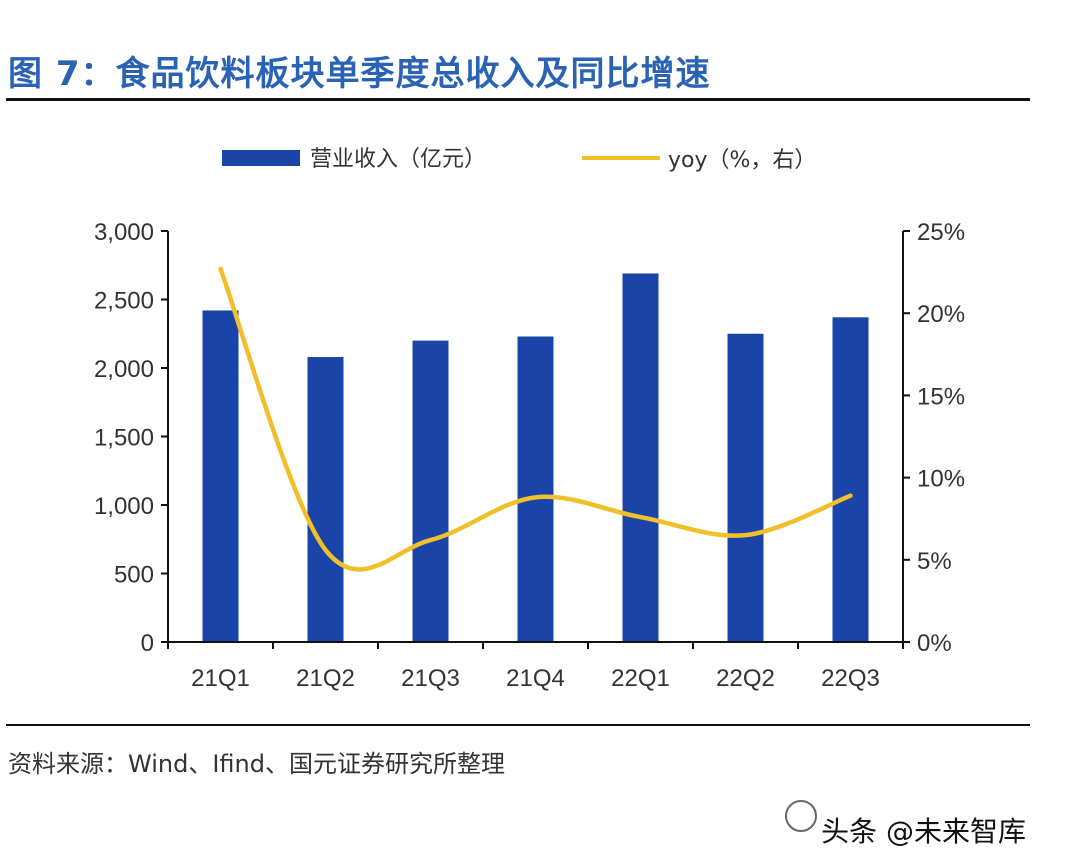 This screenshot has width=1080, height=864. I want to click on bar-22Q1, so click(640, 457).